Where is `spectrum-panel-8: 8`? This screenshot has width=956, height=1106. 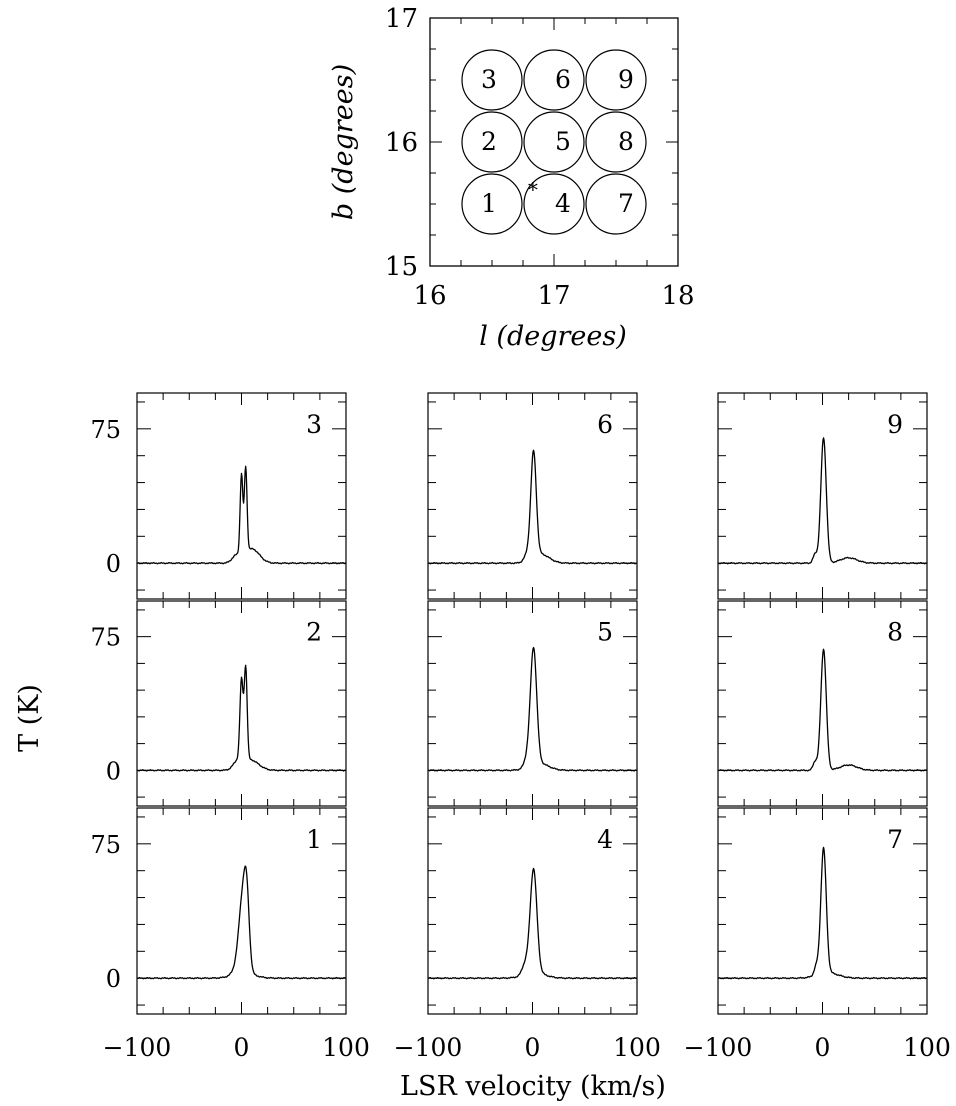
spectrum-panel-8: 8 is located at coordinates (822, 703).